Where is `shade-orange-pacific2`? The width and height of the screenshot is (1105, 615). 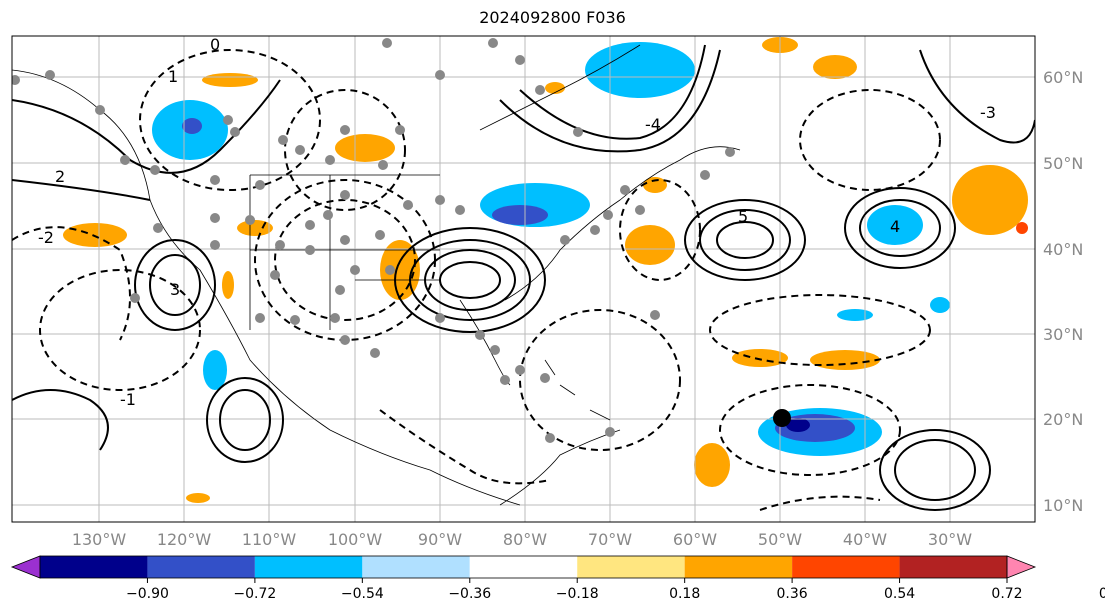 shade-orange-pacific2 is located at coordinates (198, 498).